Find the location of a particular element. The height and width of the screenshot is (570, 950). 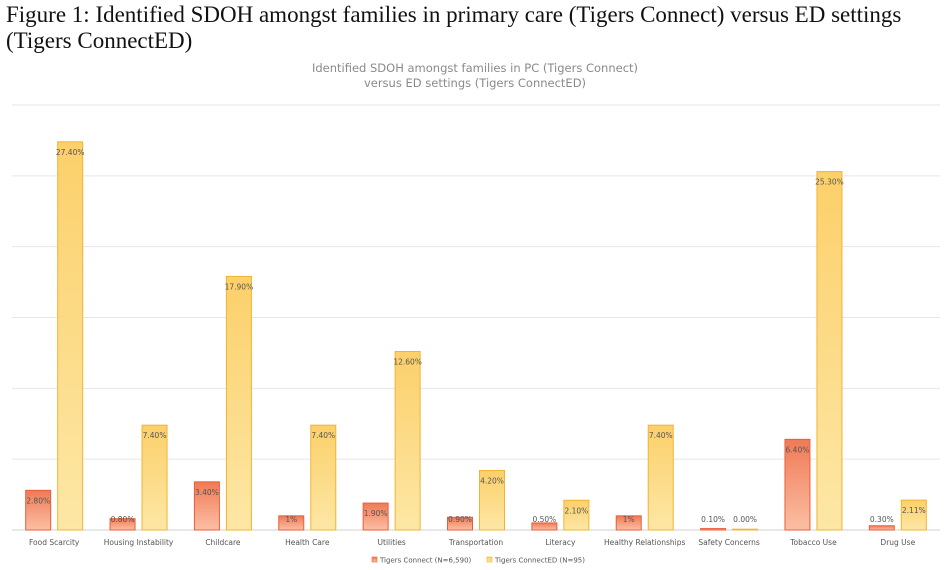

data-label-ed-4: 12.60% is located at coordinates (407, 362).